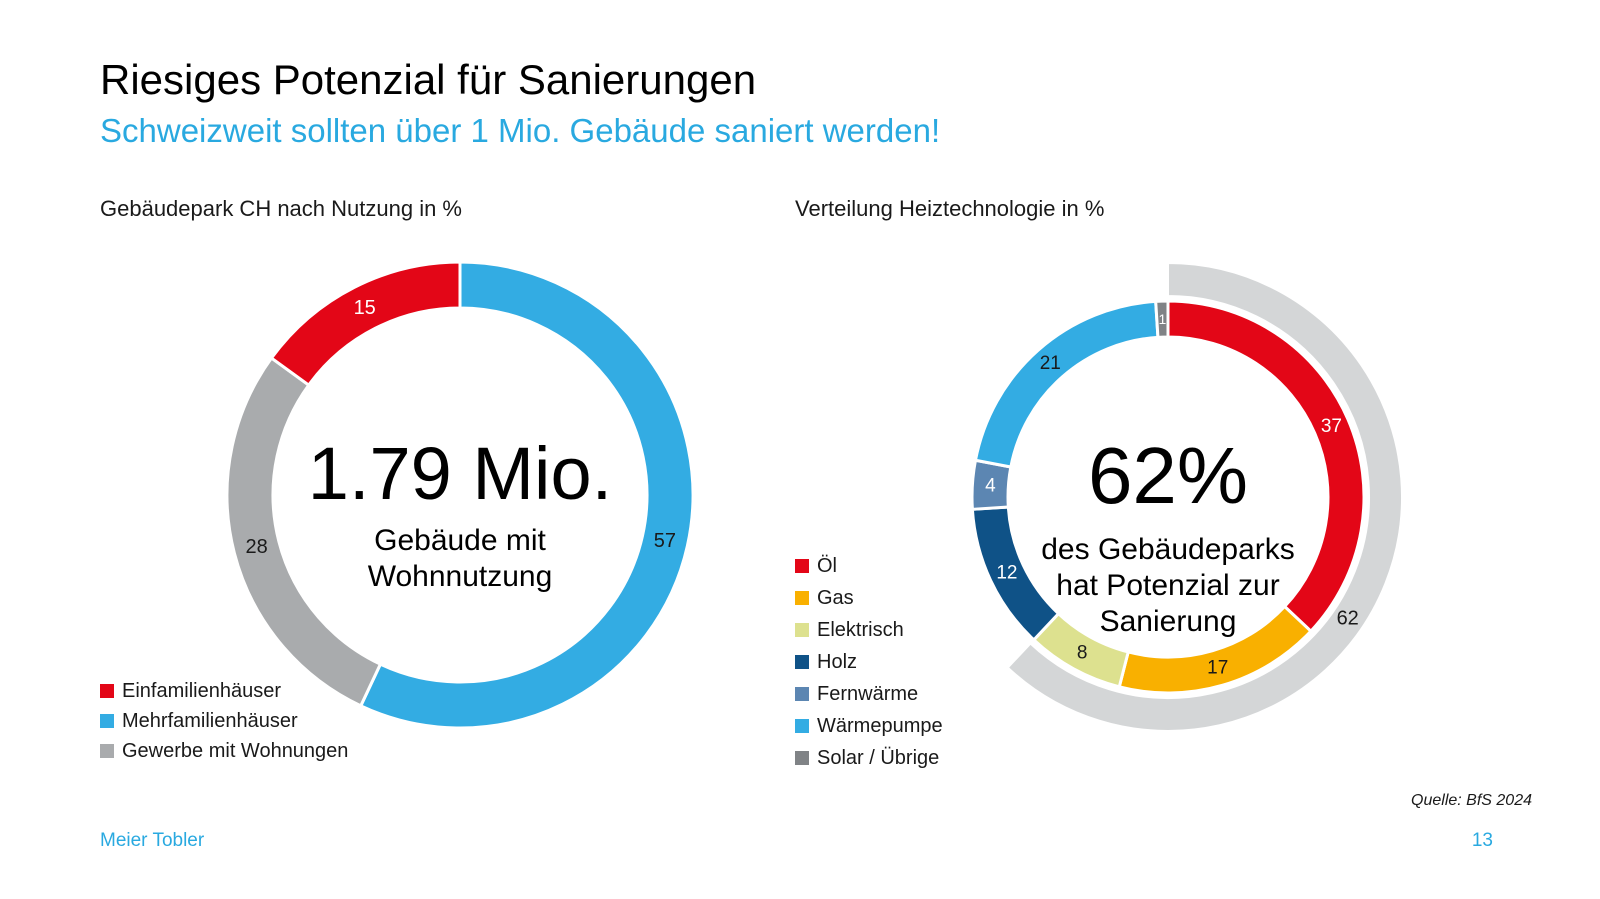 The width and height of the screenshot is (1600, 899). I want to click on segment-value-label: 21, so click(1050, 363).